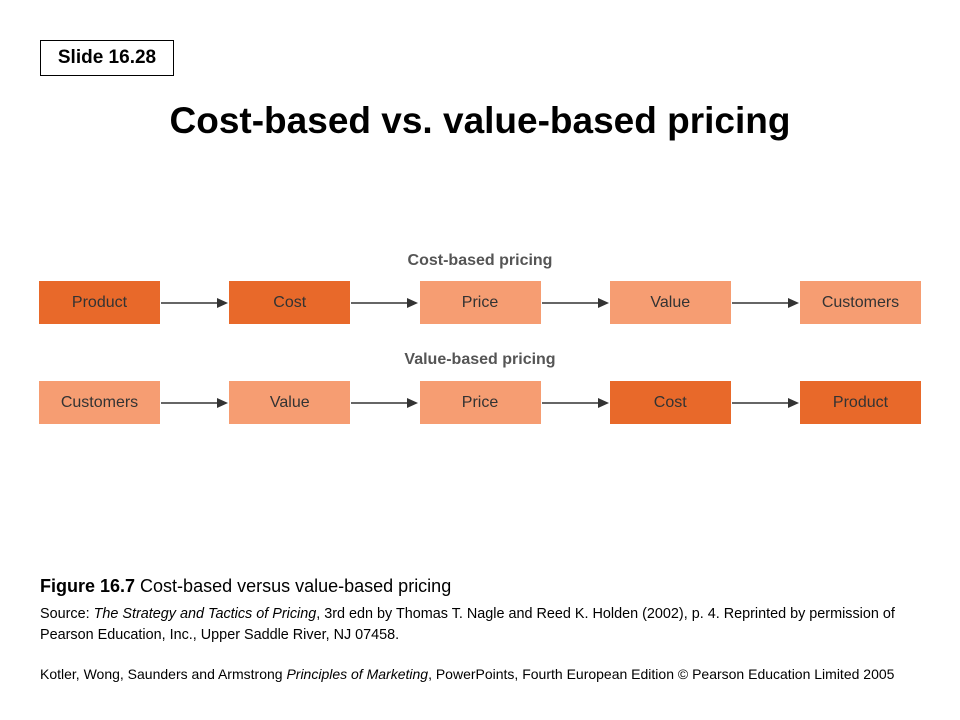 This screenshot has height=720, width=960. What do you see at coordinates (293, 586) in the screenshot?
I see `figure-caption-text: Cost-based versus value-based pricing` at bounding box center [293, 586].